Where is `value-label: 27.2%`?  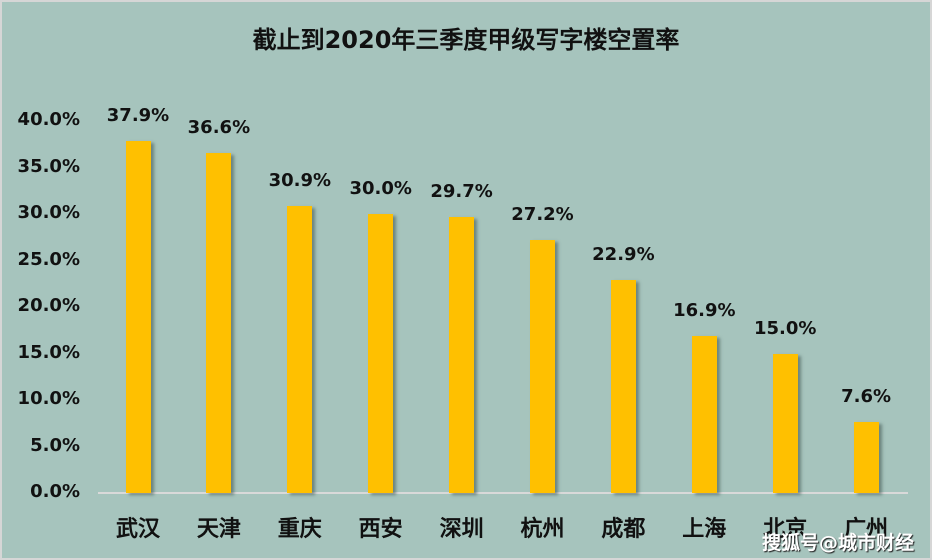
value-label: 27.2% is located at coordinates (542, 215).